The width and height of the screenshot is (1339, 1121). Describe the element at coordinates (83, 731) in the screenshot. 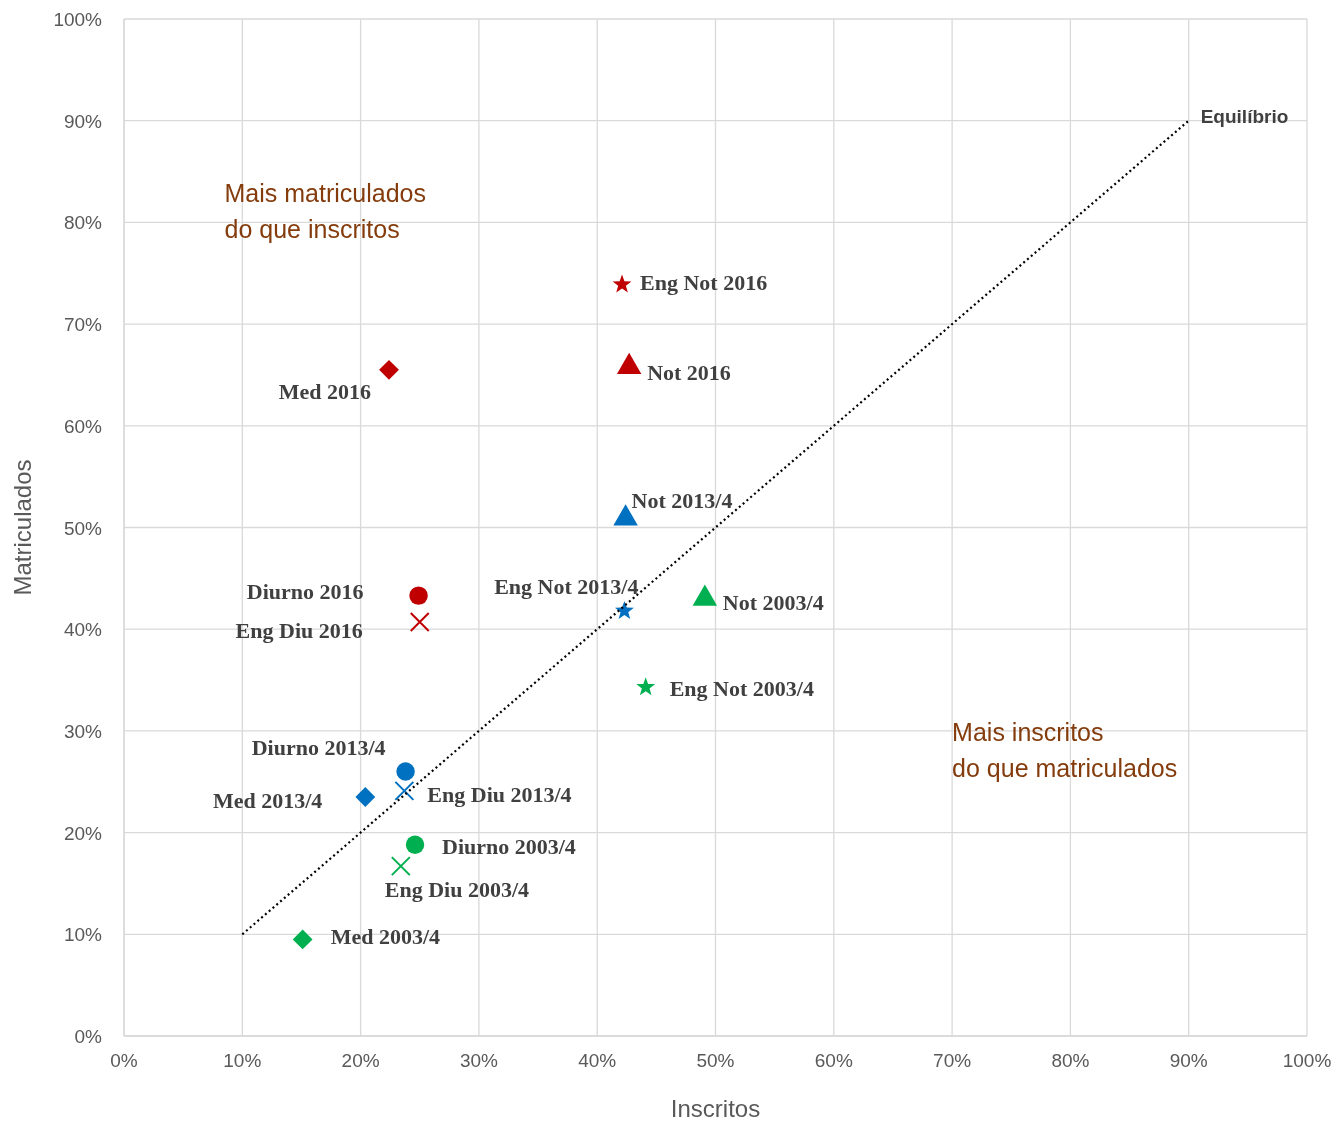

I see `y-tick-label: 30%` at that location.